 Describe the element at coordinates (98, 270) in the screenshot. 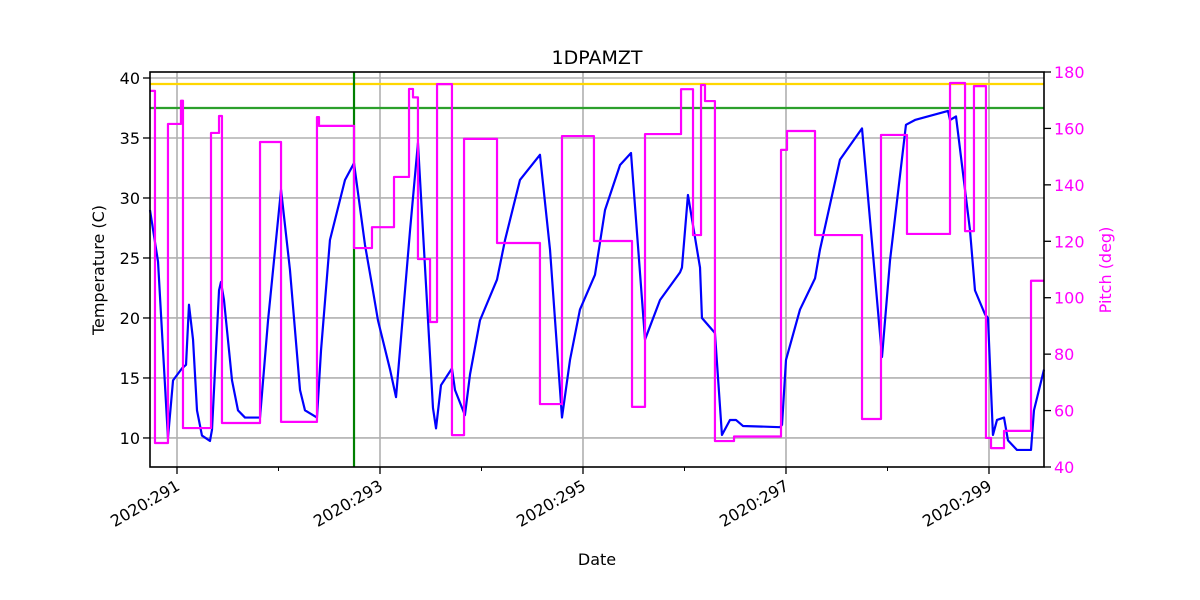

I see `y-axis-label: Temperature (C)` at that location.